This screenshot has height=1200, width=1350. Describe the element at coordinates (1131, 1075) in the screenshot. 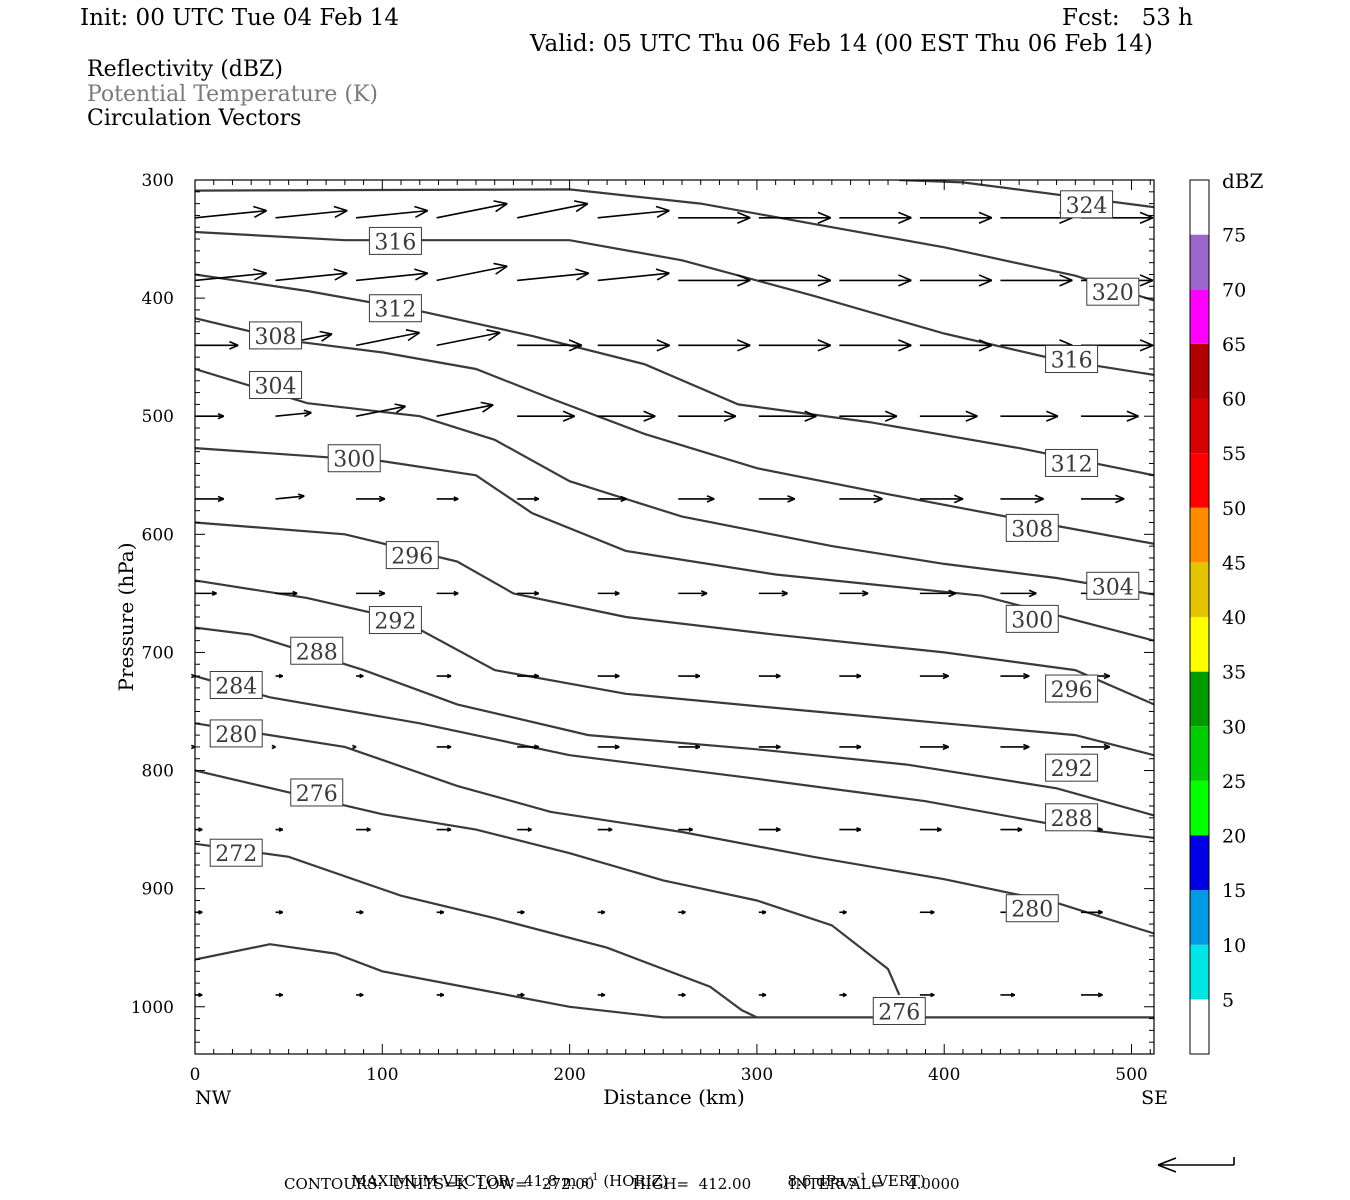

I see `x-tick-label: 500` at that location.